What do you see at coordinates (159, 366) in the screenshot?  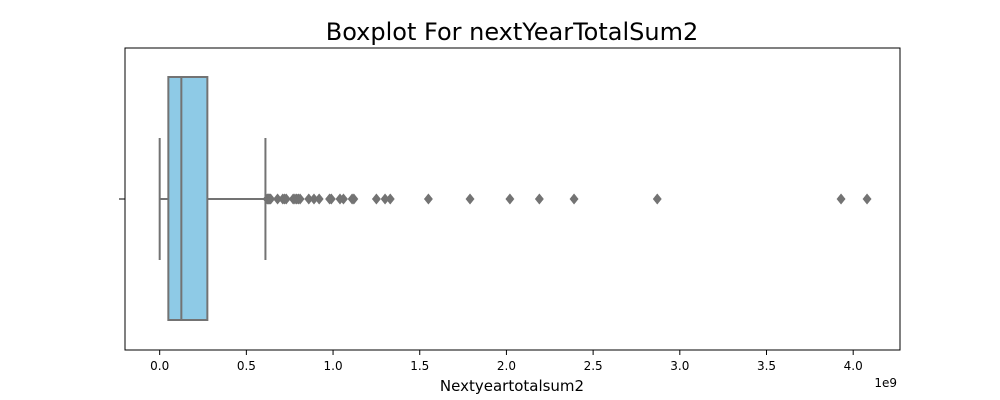 I see `x-tick-label: 0.0` at bounding box center [159, 366].